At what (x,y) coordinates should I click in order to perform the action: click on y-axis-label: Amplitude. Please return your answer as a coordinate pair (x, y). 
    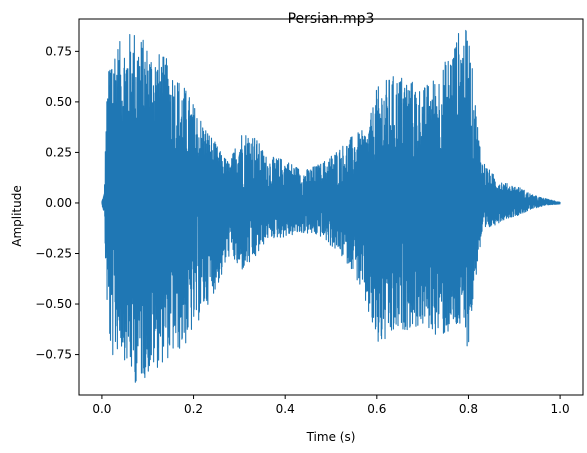
    Looking at the image, I should click on (17, 216).